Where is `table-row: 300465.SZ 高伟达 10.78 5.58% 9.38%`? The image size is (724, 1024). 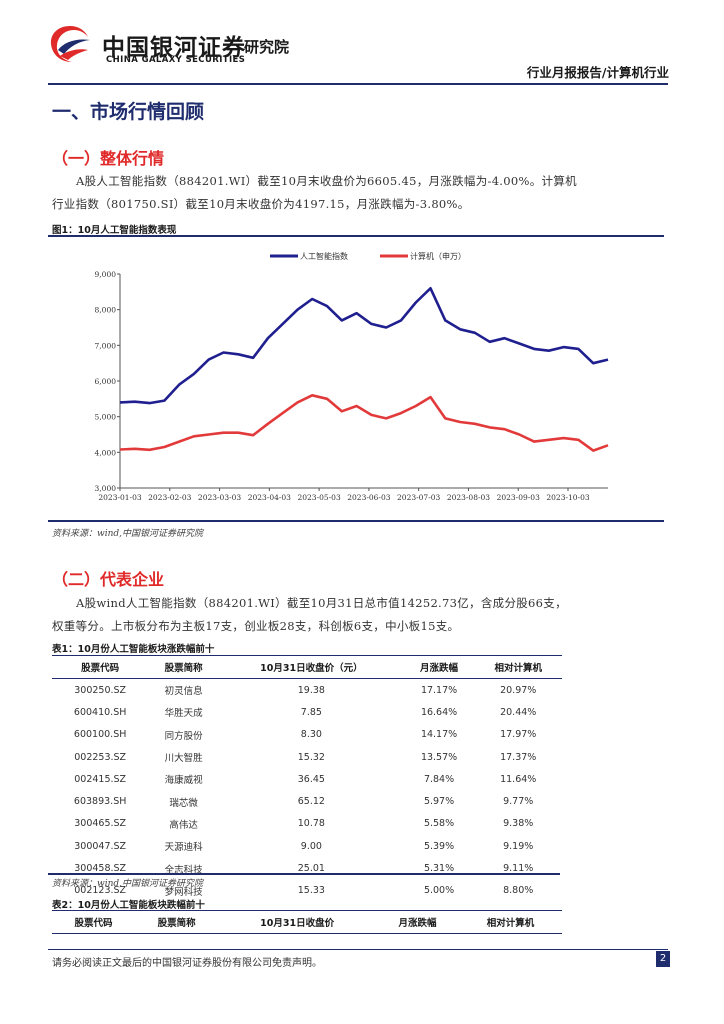 table-row: 300465.SZ 高伟达 10.78 5.58% 9.38% is located at coordinates (307, 824).